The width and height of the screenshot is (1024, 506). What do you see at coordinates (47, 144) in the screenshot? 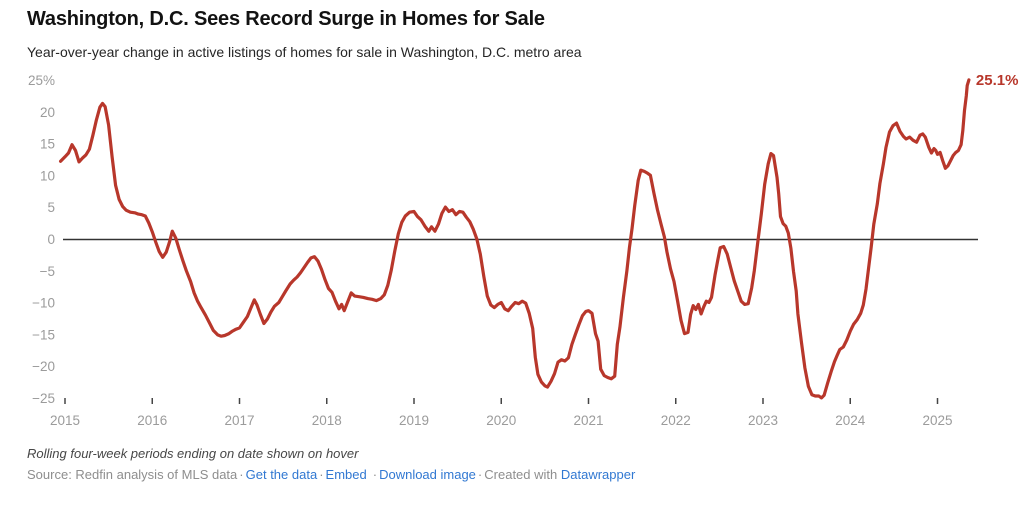
I see `y-tick-label: 15` at bounding box center [47, 144].